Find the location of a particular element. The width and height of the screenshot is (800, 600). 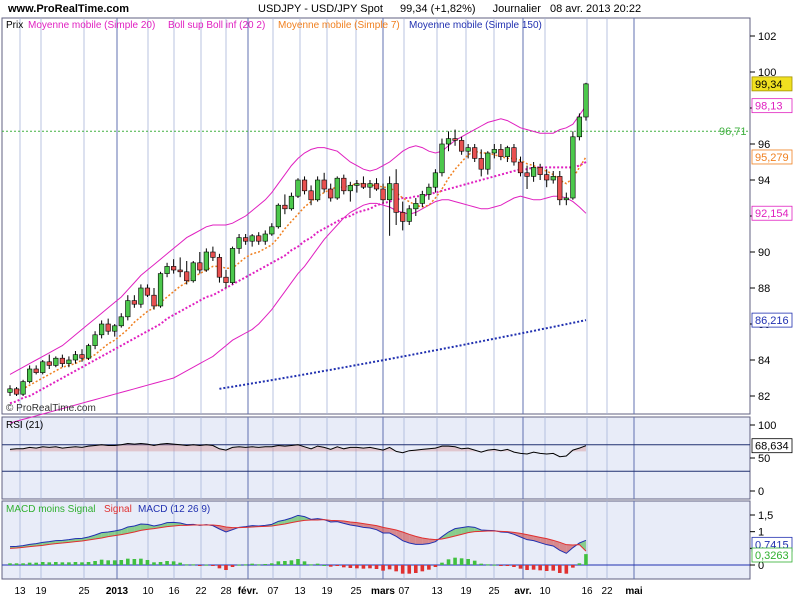

tag-ma20: 92,154 is located at coordinates (772, 214).